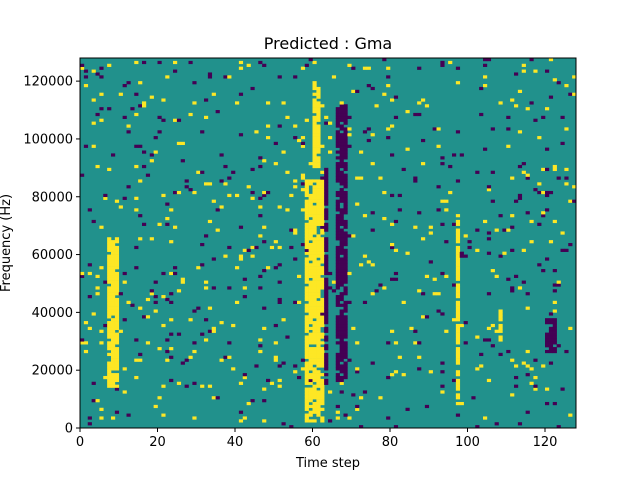  What do you see at coordinates (48, 139) in the screenshot?
I see `y-tick-label: 100000` at bounding box center [48, 139].